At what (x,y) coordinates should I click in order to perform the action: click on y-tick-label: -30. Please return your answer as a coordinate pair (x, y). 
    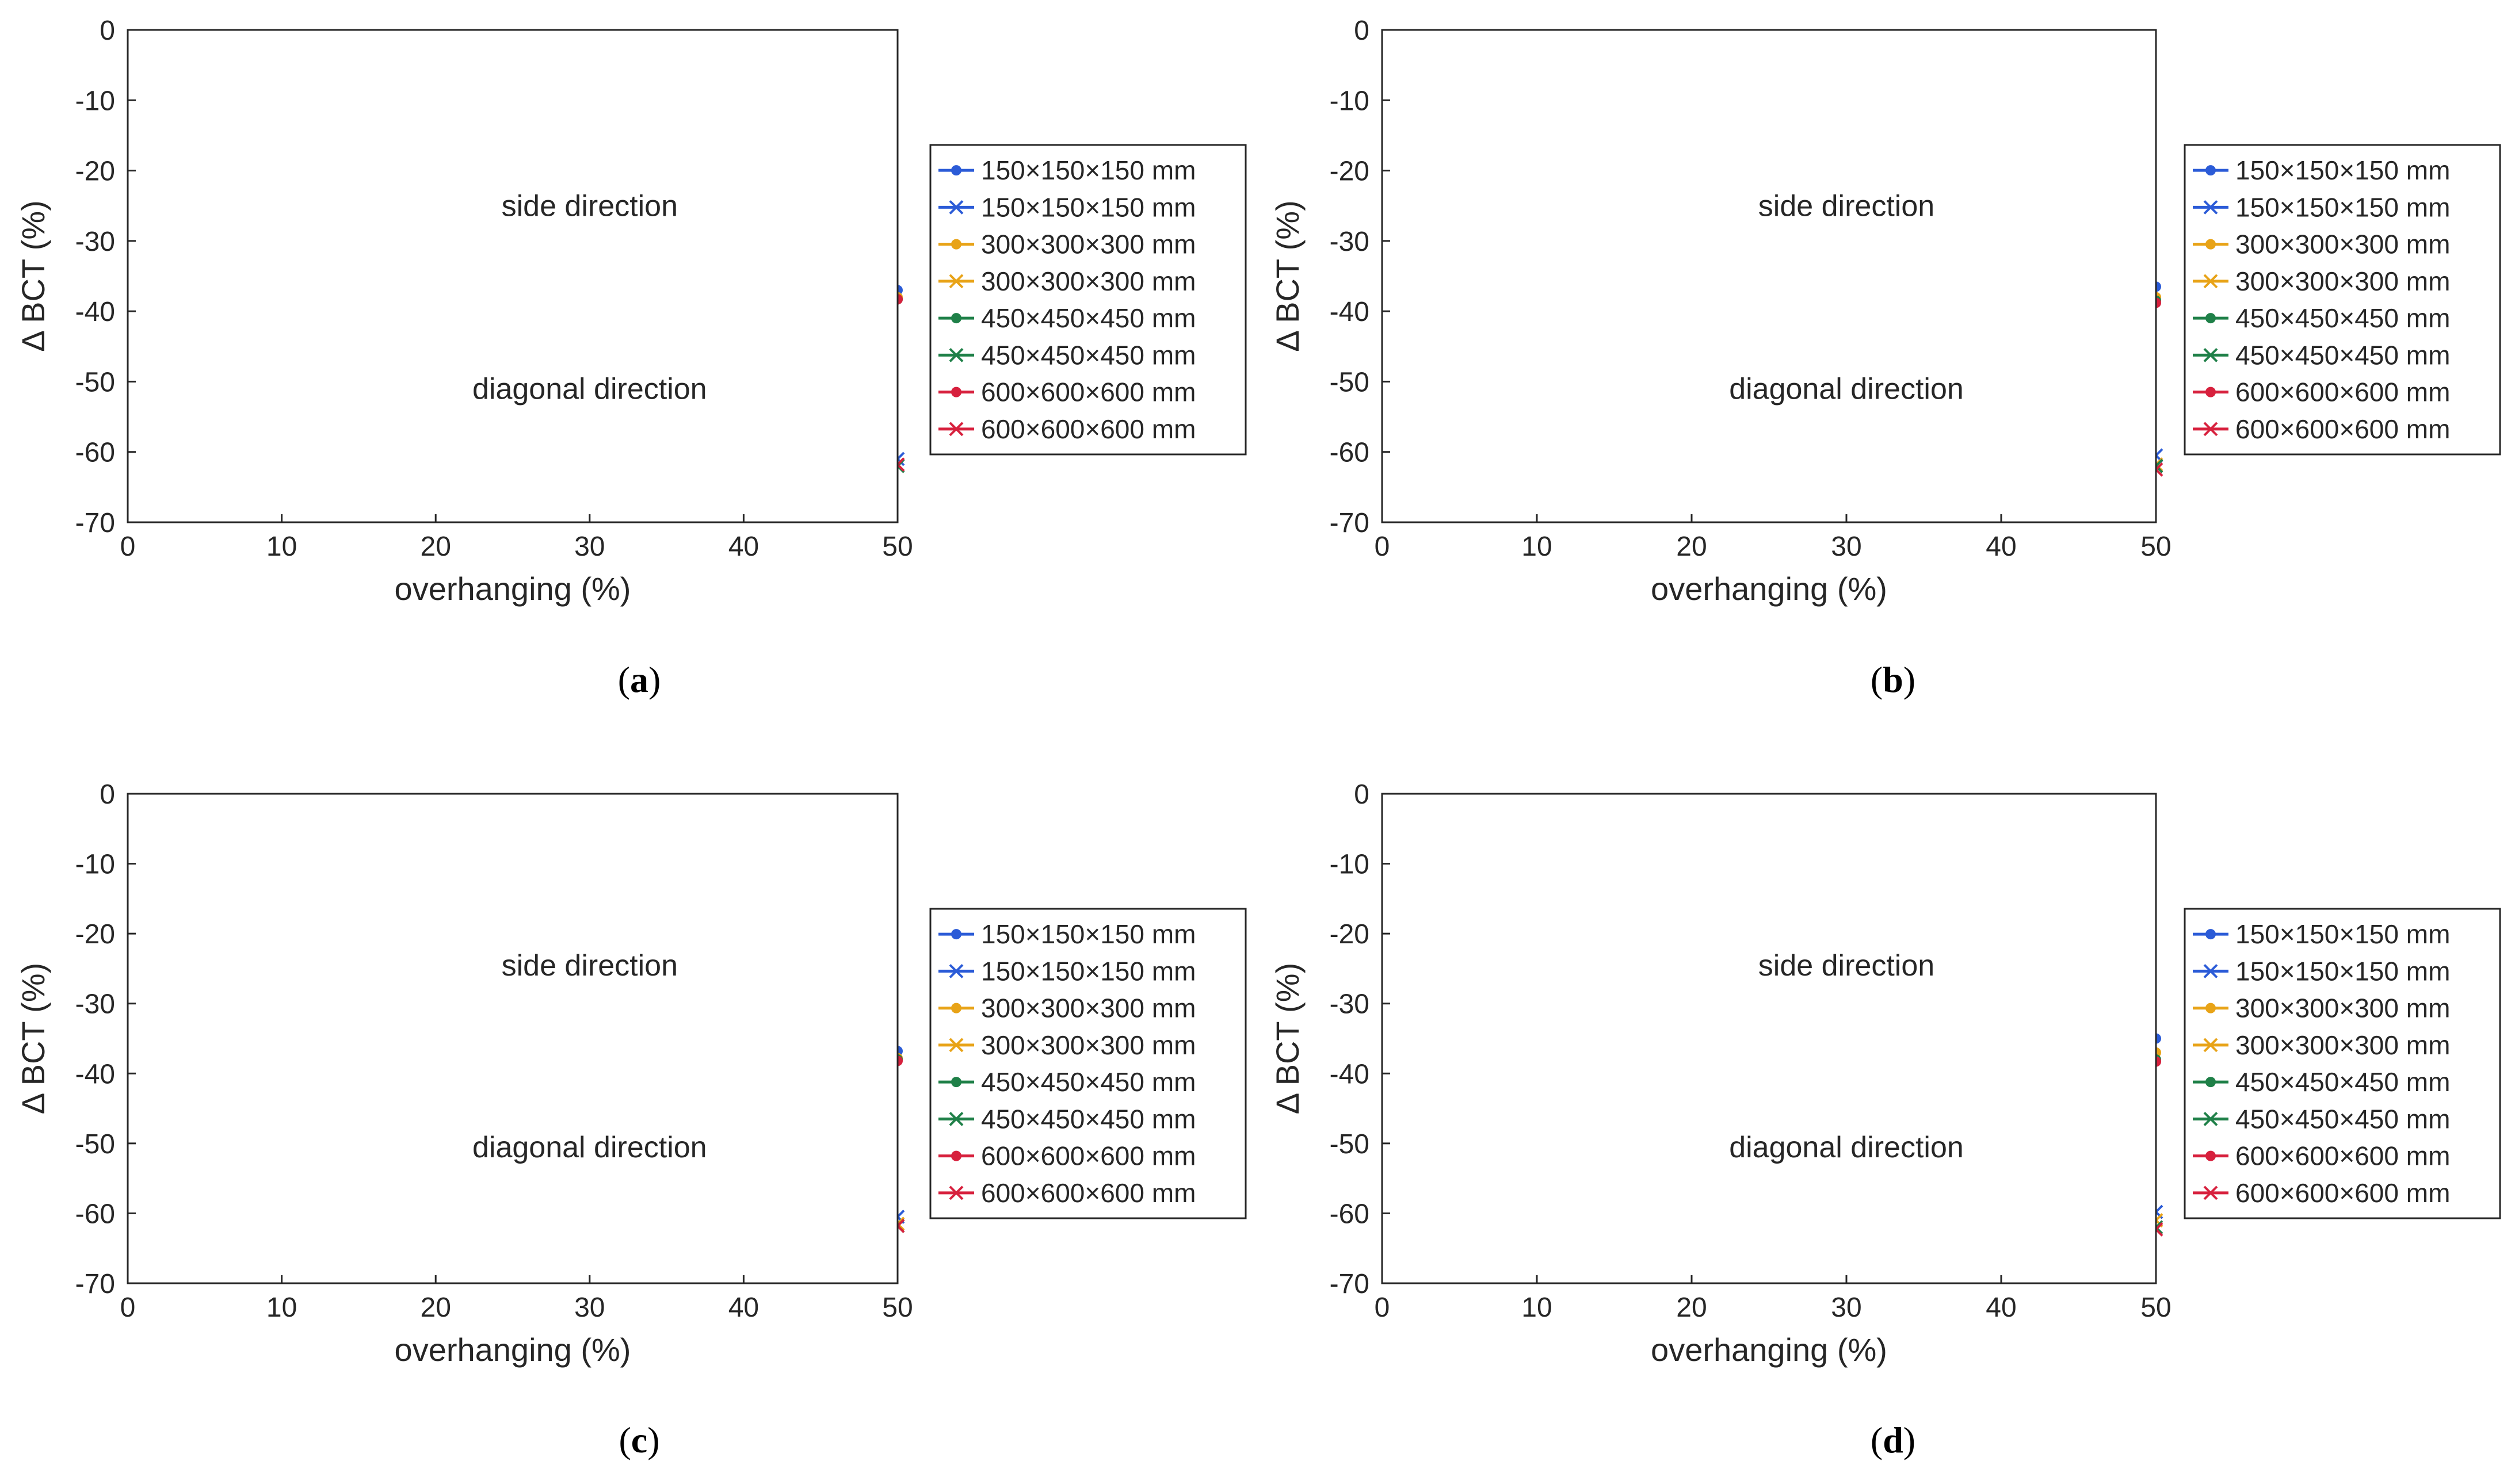
    Looking at the image, I should click on (1349, 1004).